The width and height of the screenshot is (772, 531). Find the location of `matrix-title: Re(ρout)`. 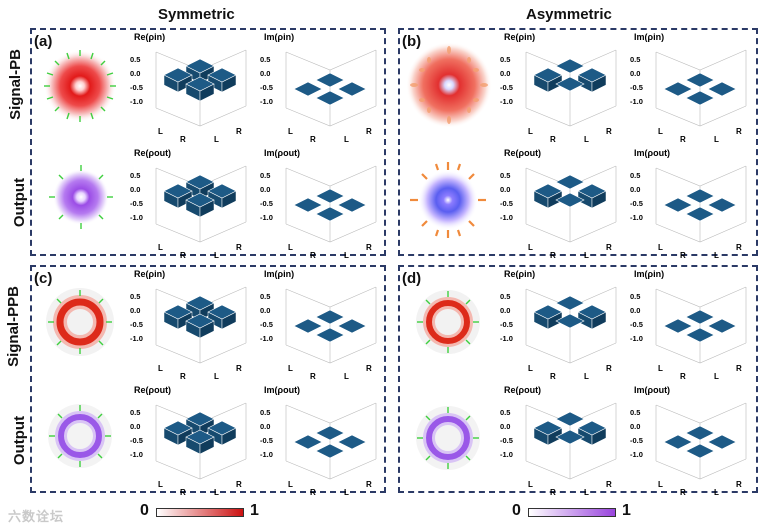

matrix-title: Re(ρout) is located at coordinates (152, 390).